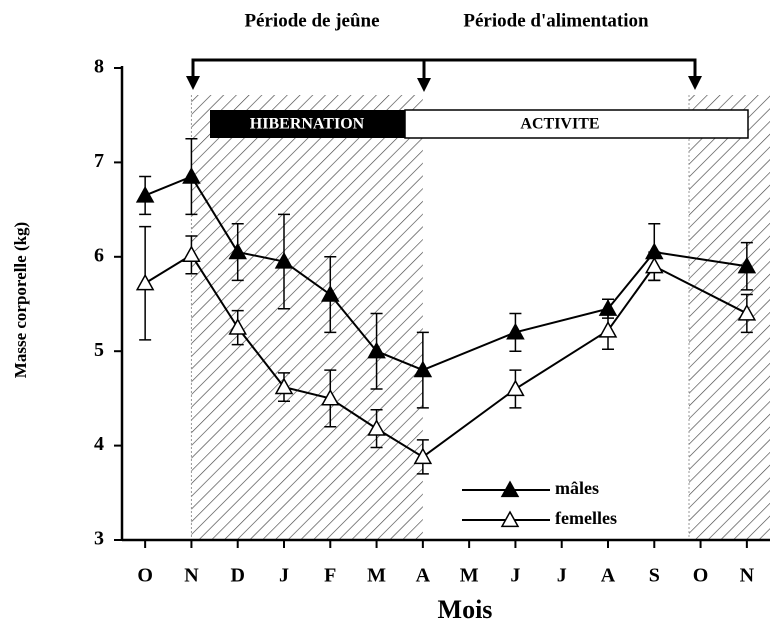  What do you see at coordinates (586, 518) in the screenshot?
I see `legend-label: femelles` at bounding box center [586, 518].